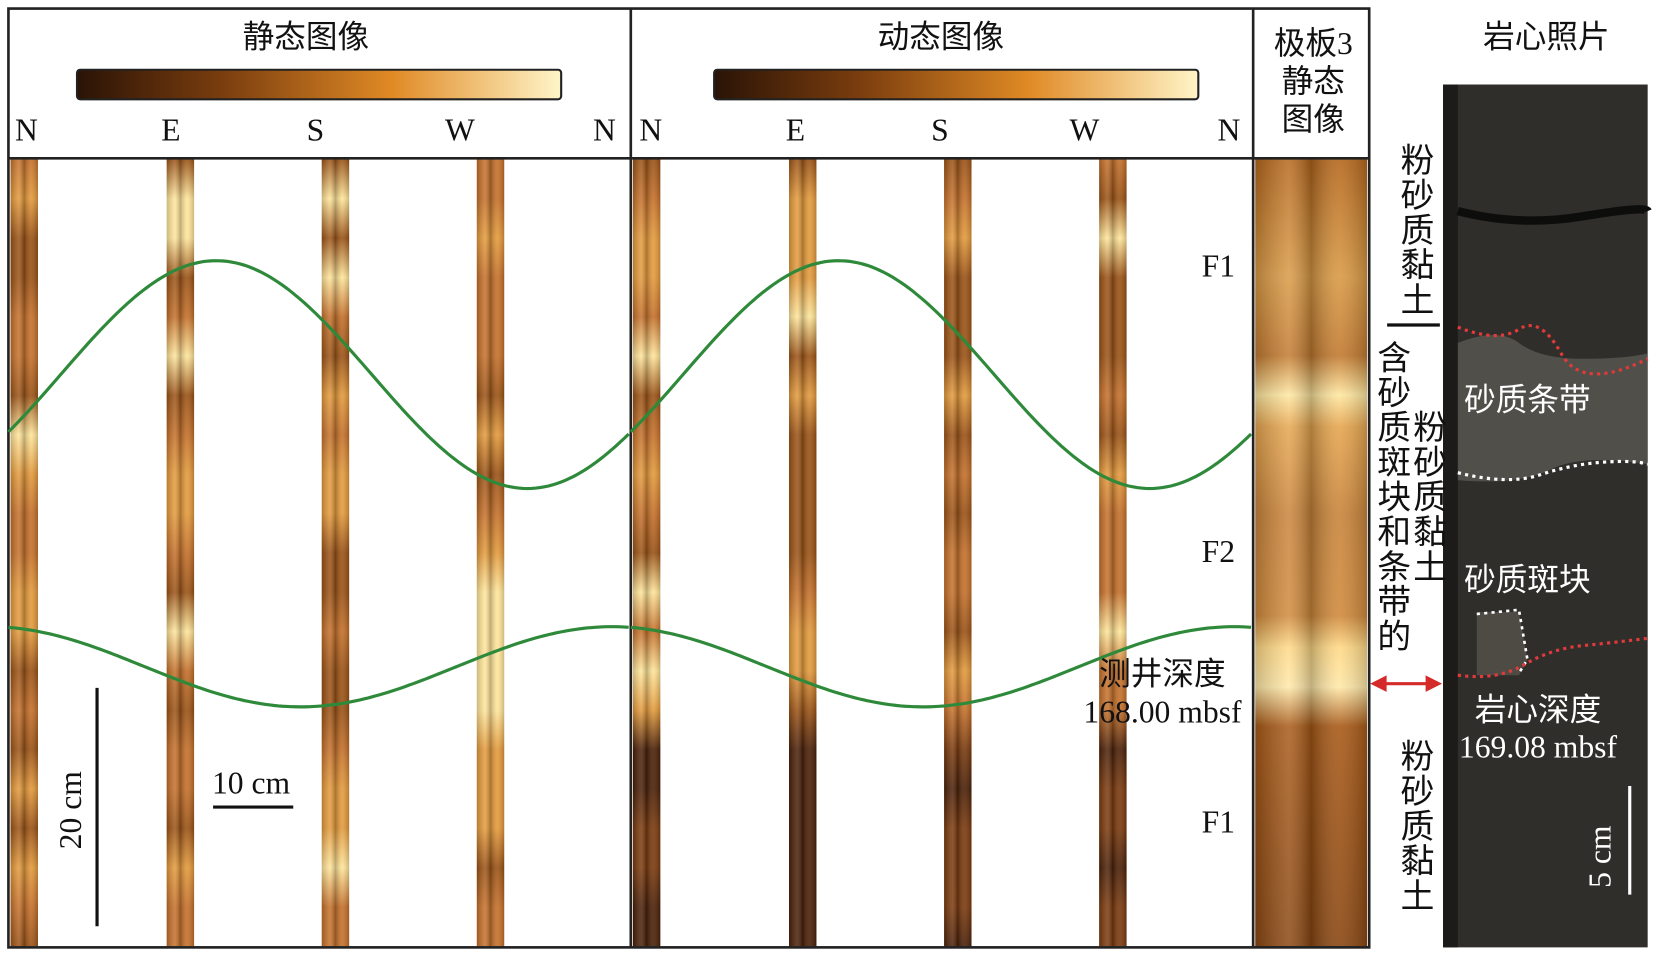  Describe the element at coordinates (1527, 399) in the screenshot. I see `core-label: 砂质条带` at that location.